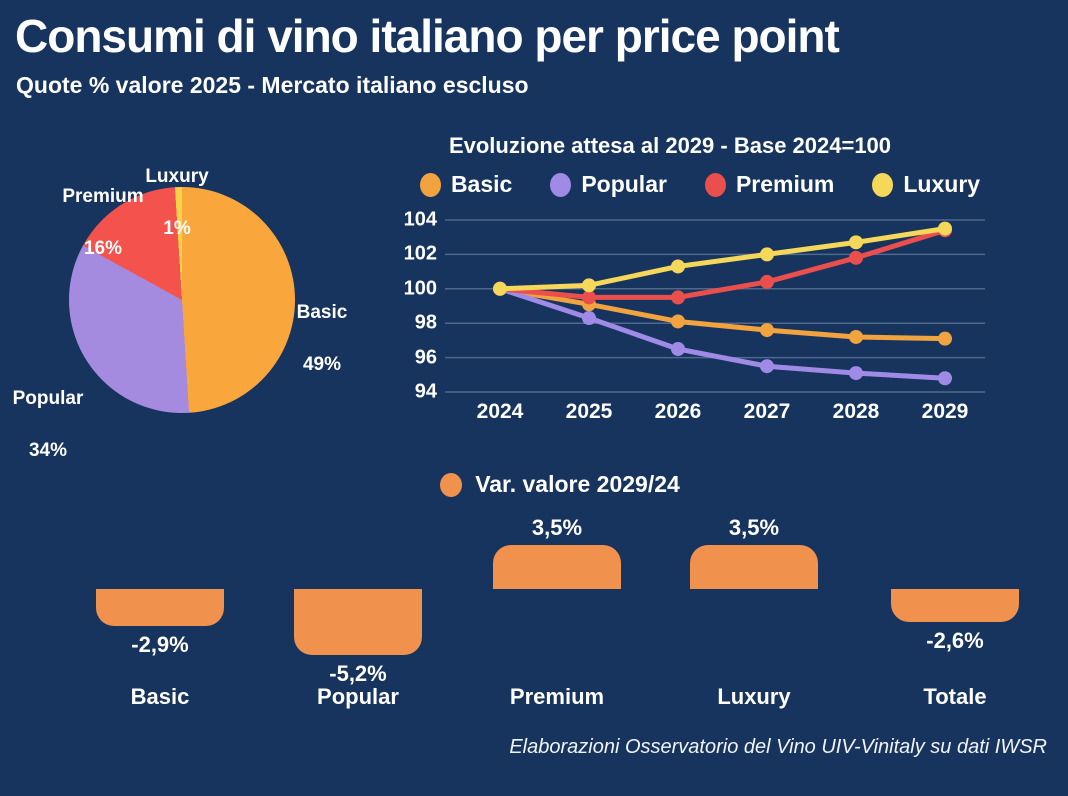 The height and width of the screenshot is (796, 1068). I want to click on x-axis-tick: 2024, so click(500, 411).